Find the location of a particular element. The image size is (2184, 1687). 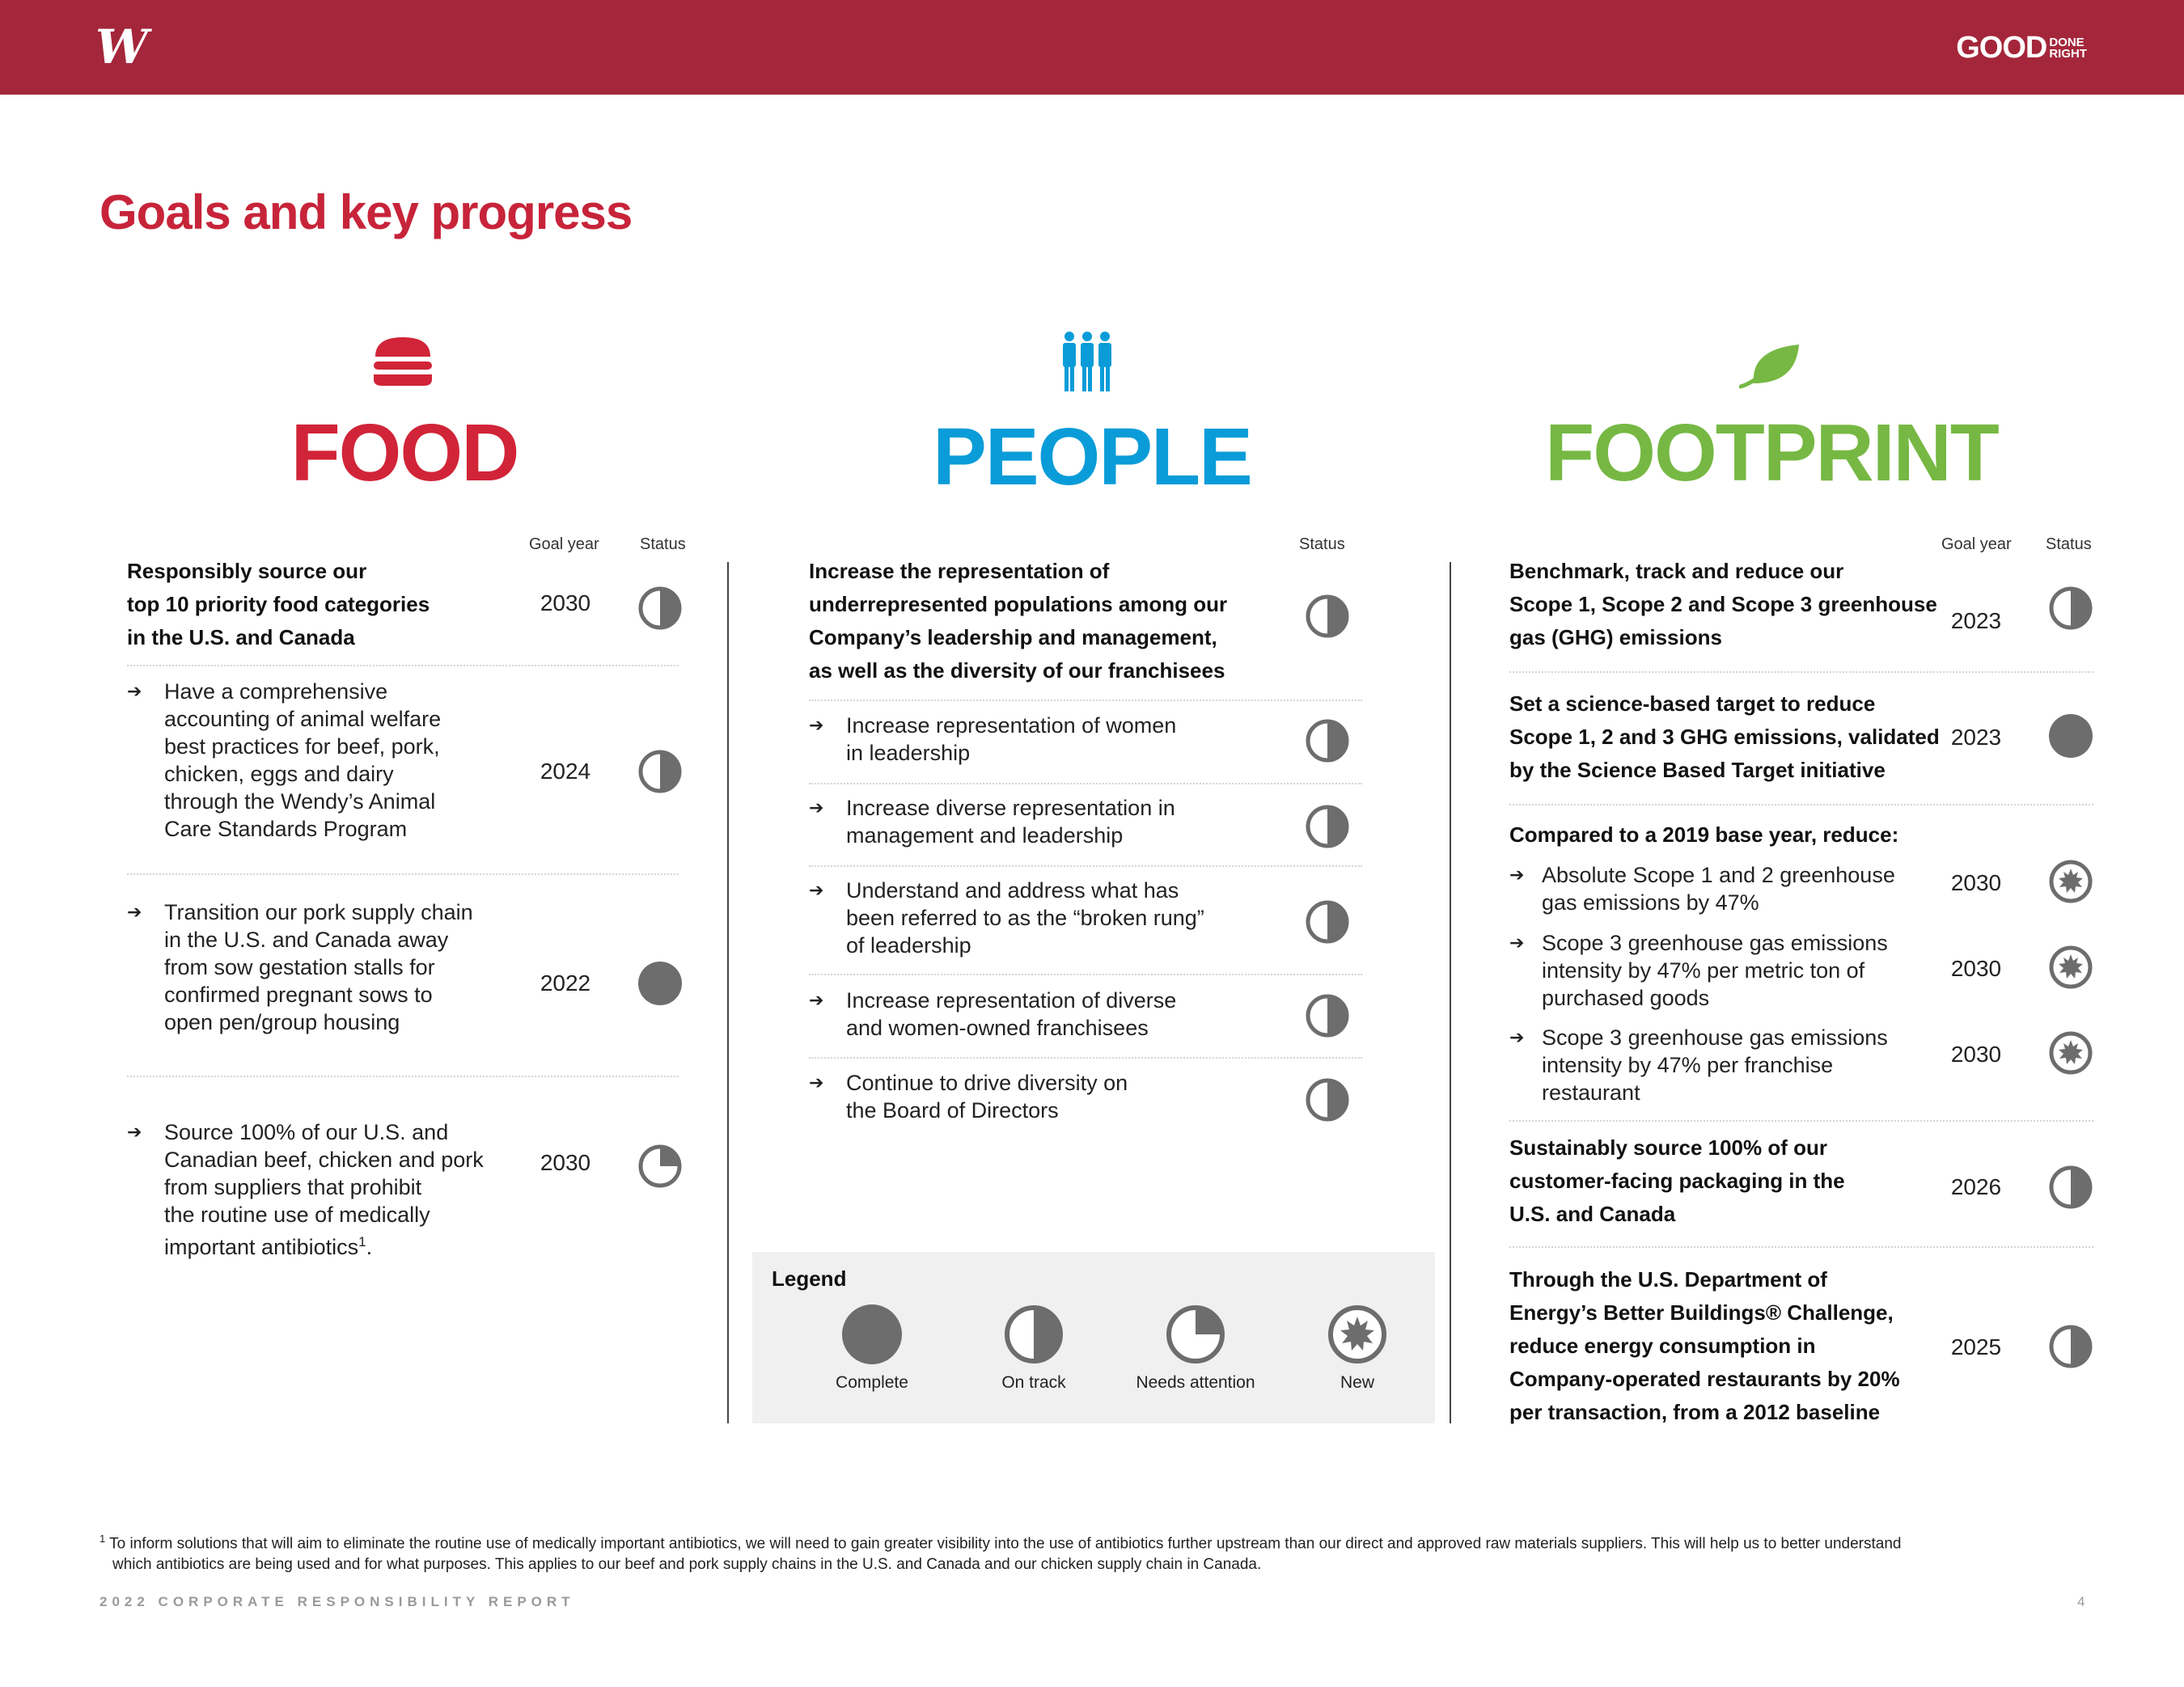

wendys-logo: W is located at coordinates (122, 47).